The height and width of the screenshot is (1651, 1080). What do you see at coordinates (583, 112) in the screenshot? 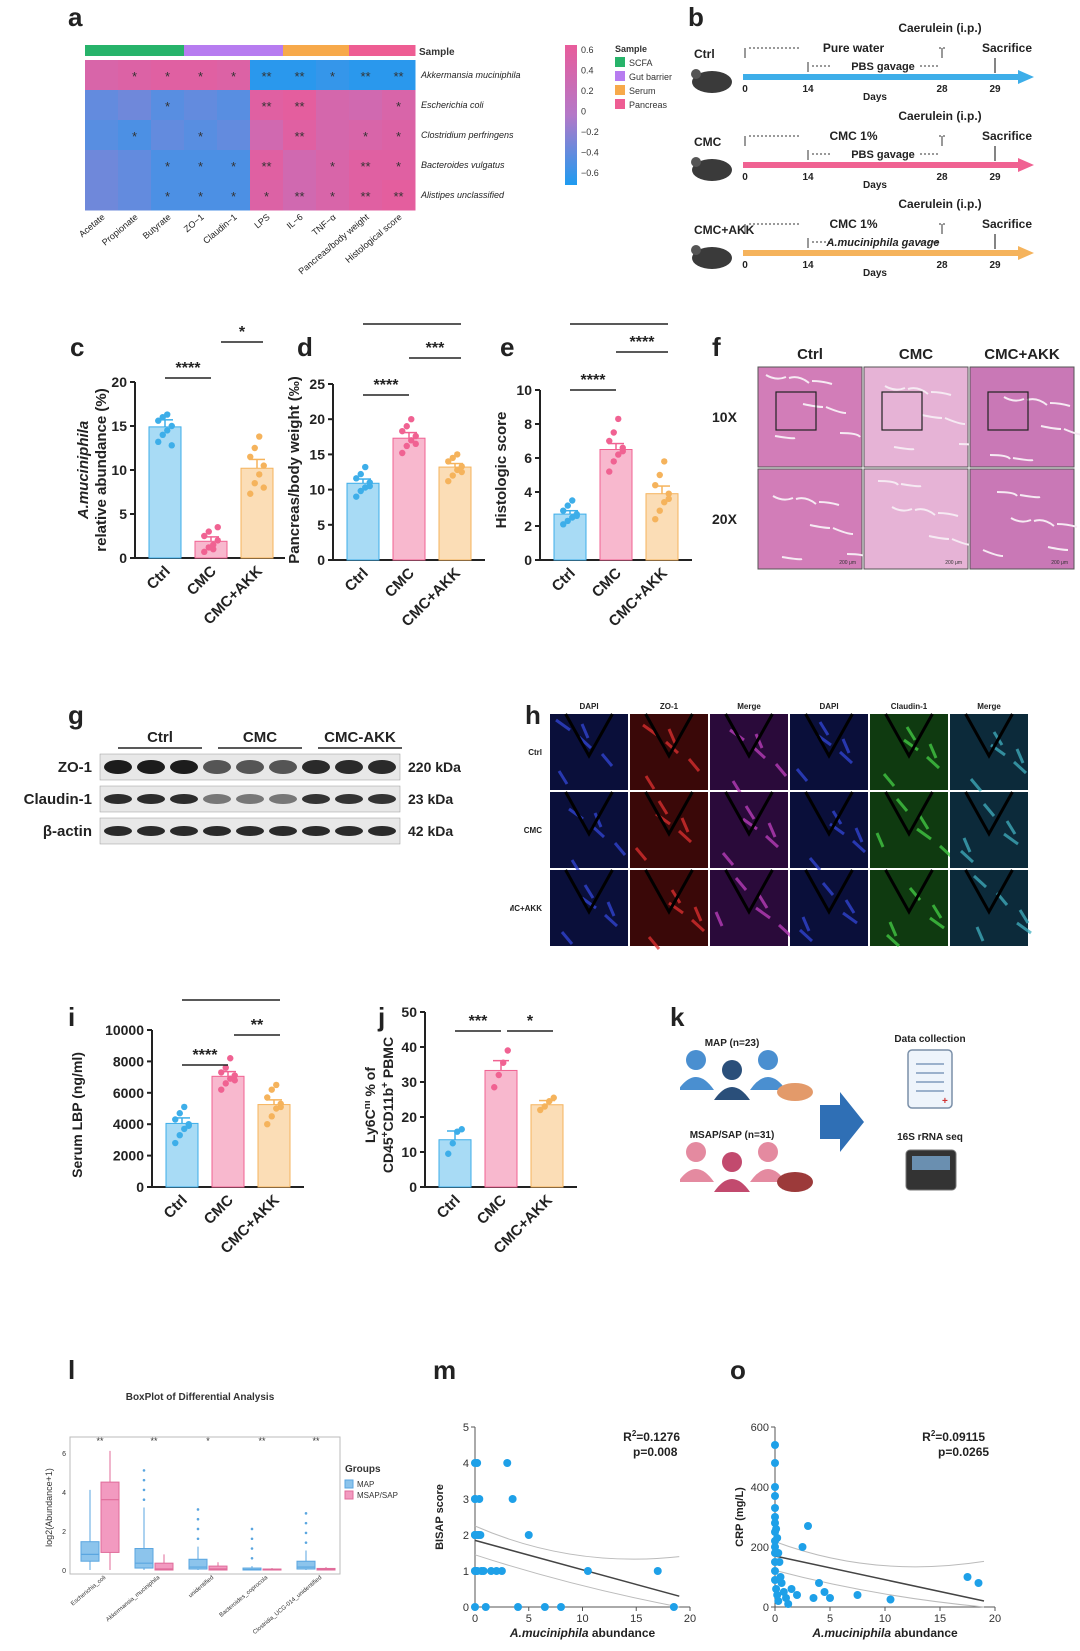
I see `colorbar-tick: 0` at bounding box center [583, 112].